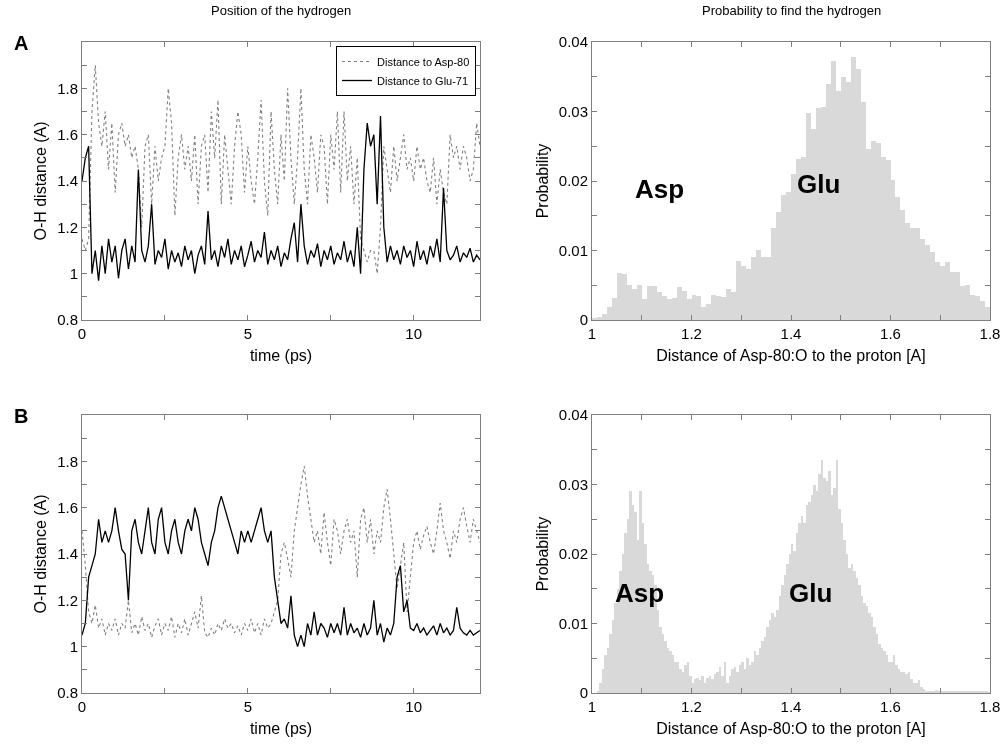 This screenshot has width=1002, height=752. Describe the element at coordinates (423, 80) in the screenshot. I see `legend-label: Distance to Glu-71` at that location.